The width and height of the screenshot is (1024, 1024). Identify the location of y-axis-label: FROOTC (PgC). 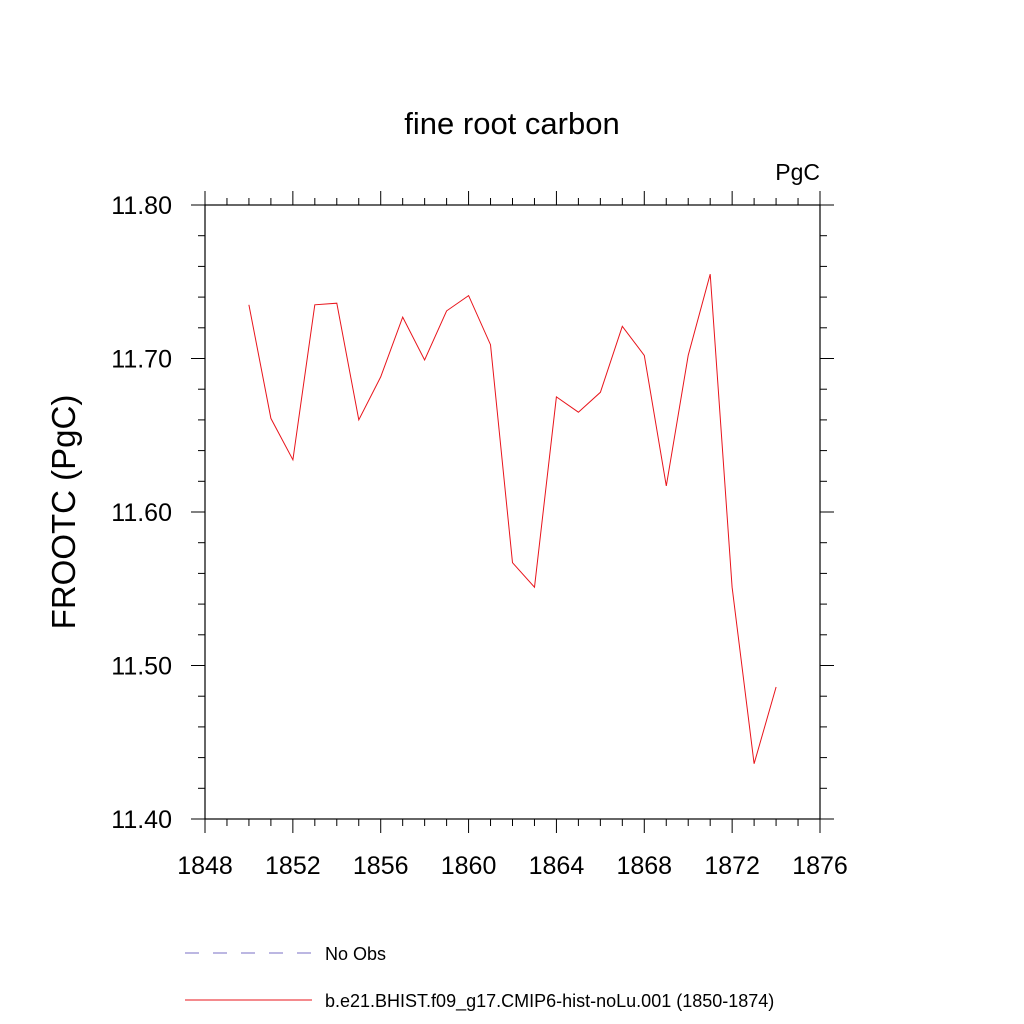
(63, 512).